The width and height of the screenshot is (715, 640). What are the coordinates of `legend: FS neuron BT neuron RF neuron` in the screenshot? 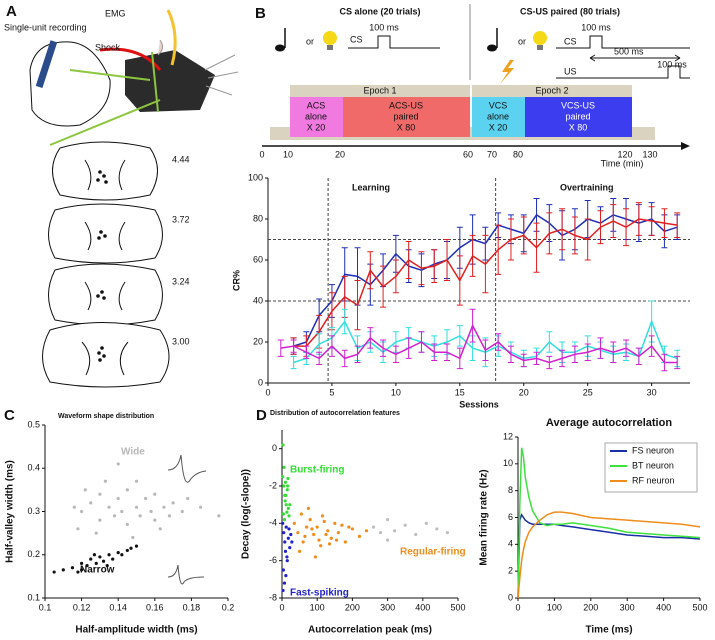 It's located at (651, 467).